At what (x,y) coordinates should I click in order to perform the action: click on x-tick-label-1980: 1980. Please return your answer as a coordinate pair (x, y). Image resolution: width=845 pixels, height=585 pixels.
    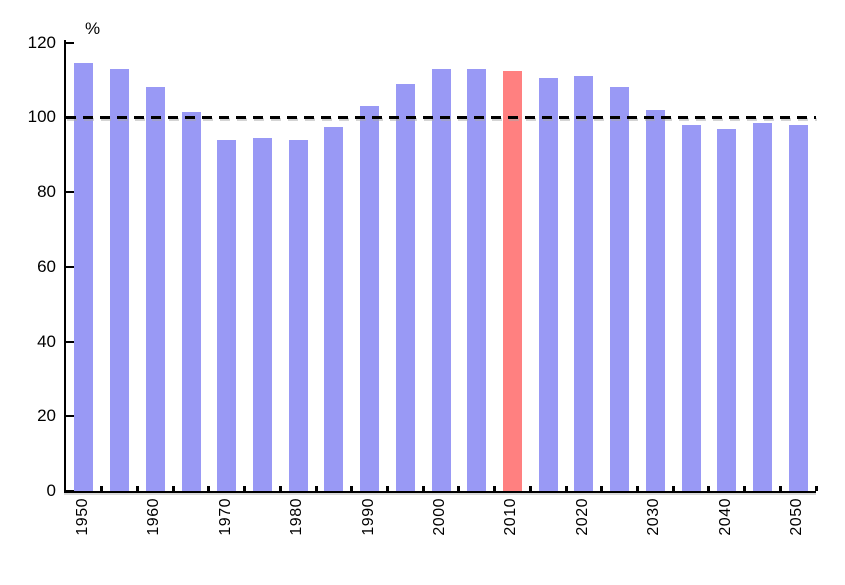
    Looking at the image, I should click on (297, 517).